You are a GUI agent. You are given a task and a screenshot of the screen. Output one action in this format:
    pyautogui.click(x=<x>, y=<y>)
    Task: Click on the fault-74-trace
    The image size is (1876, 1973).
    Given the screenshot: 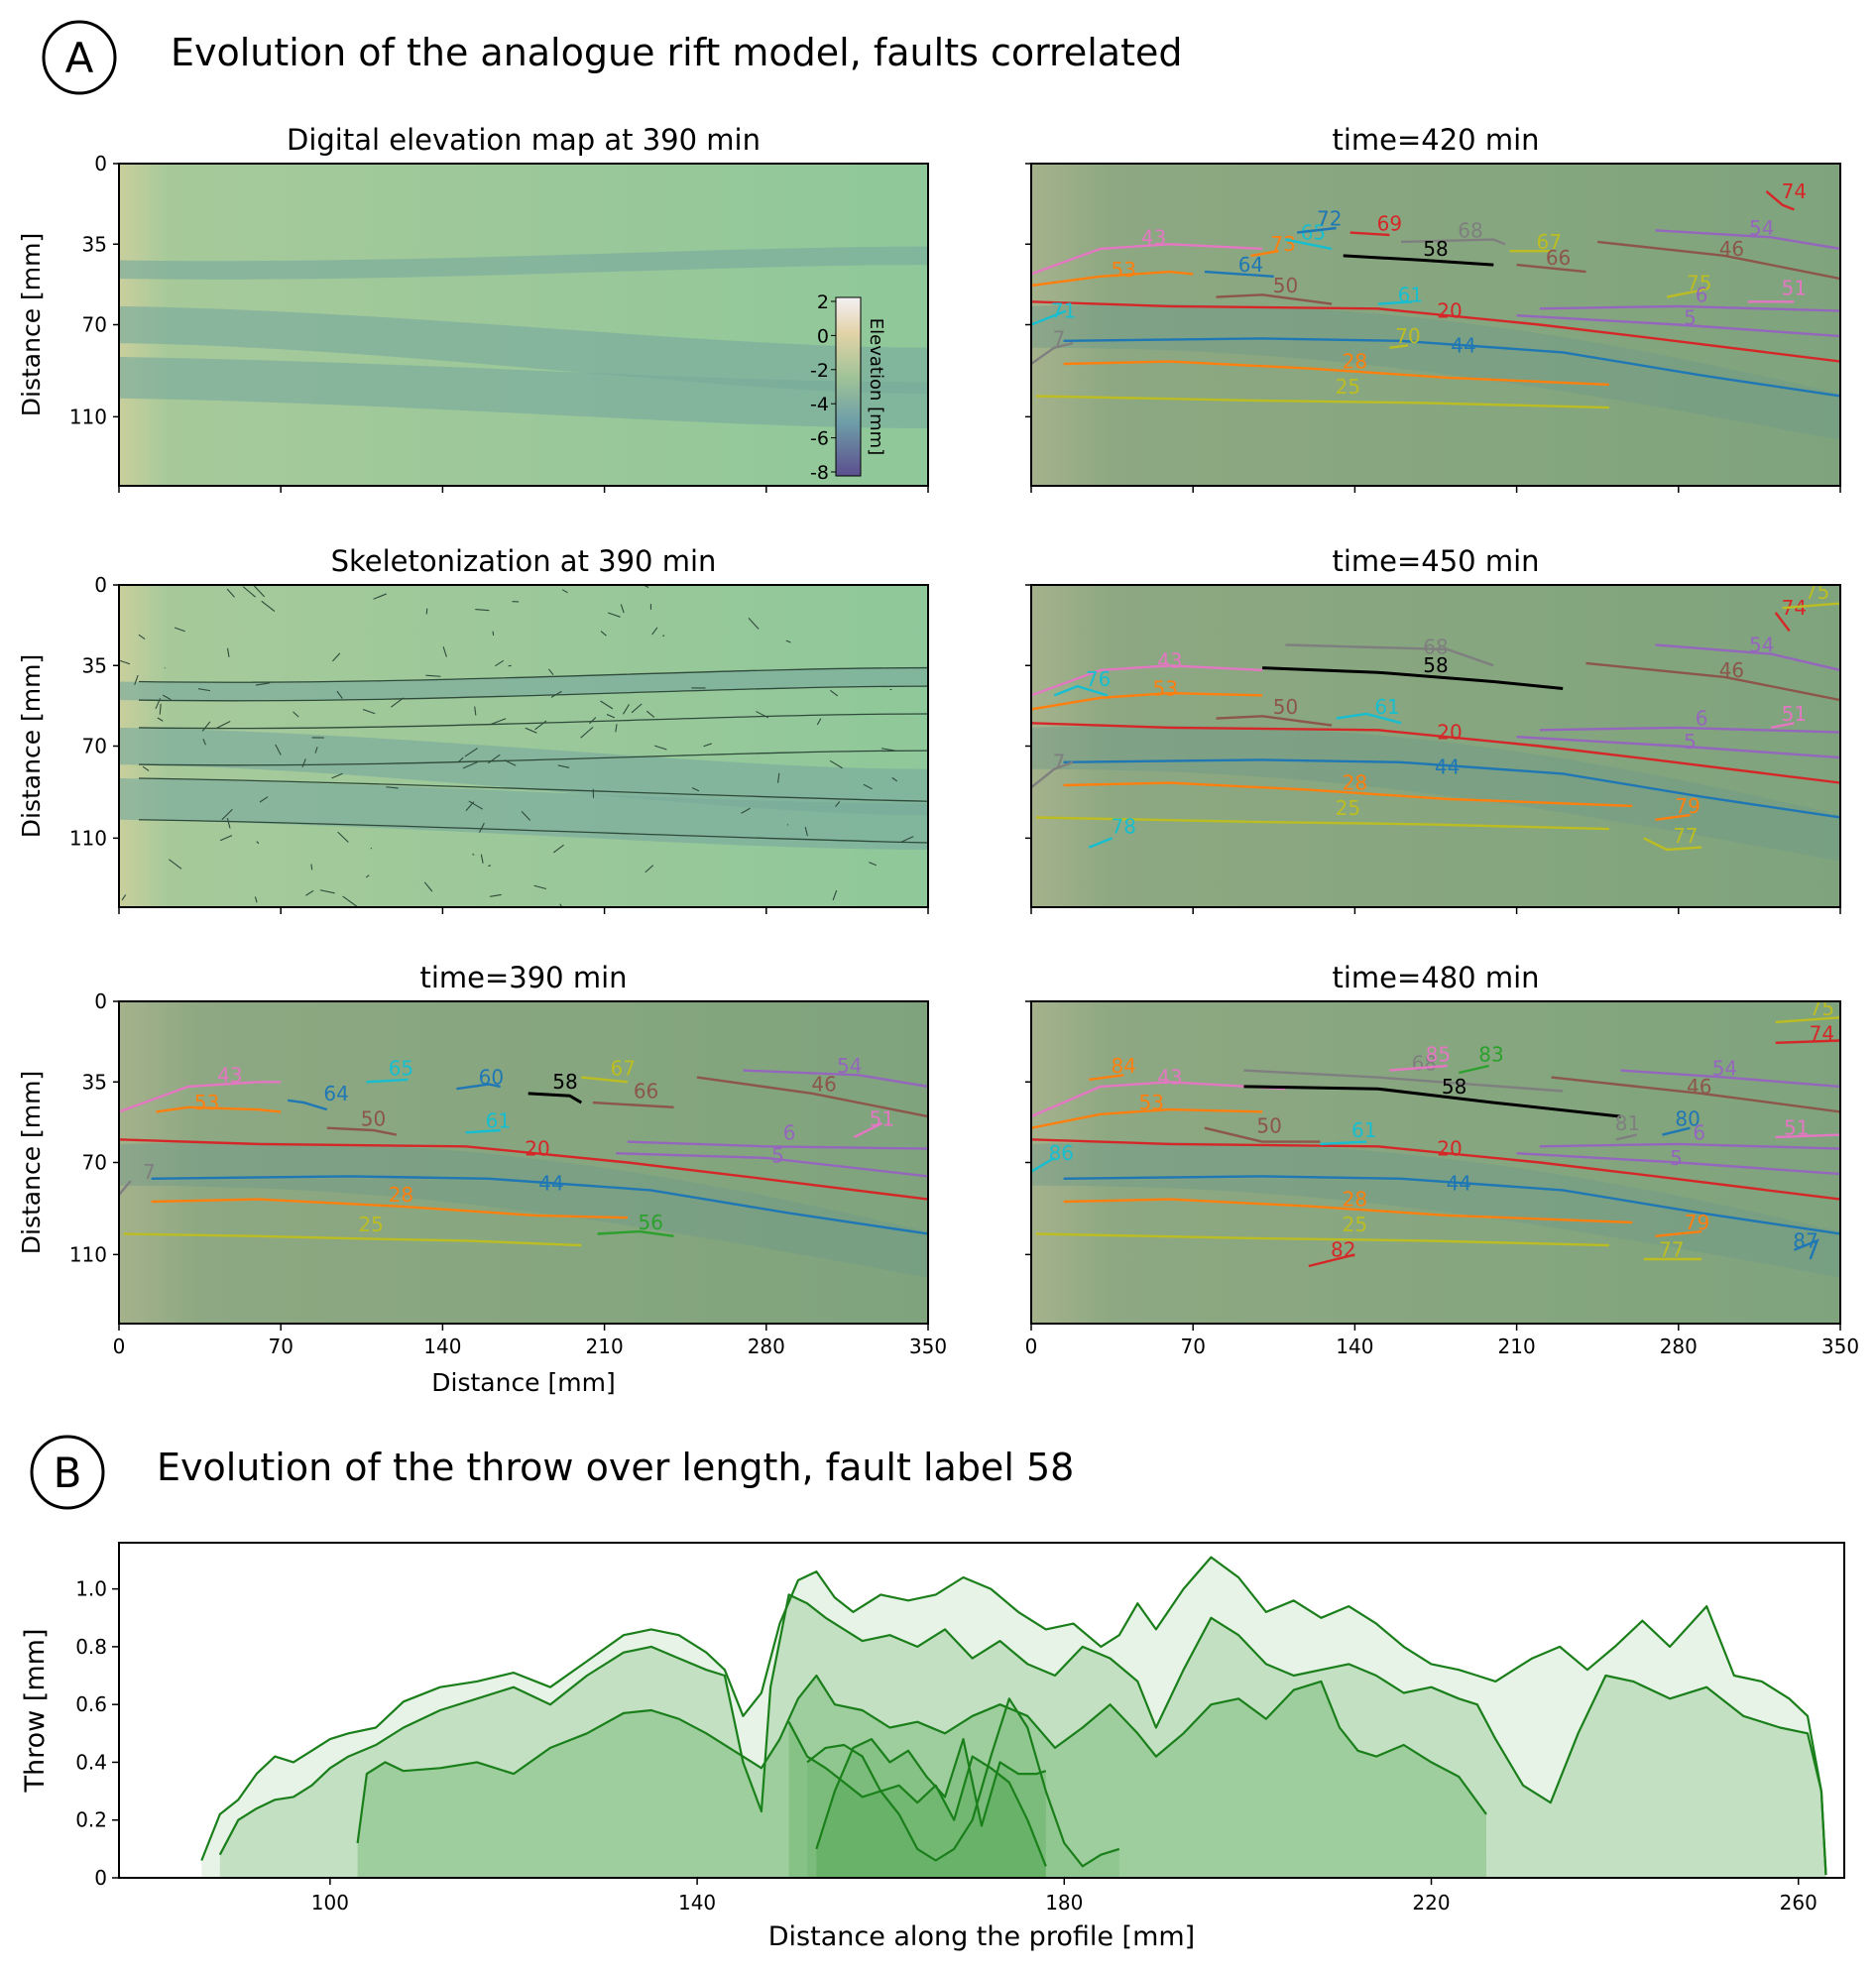 What is the action you would take?
    pyautogui.click(x=1807, y=1042)
    